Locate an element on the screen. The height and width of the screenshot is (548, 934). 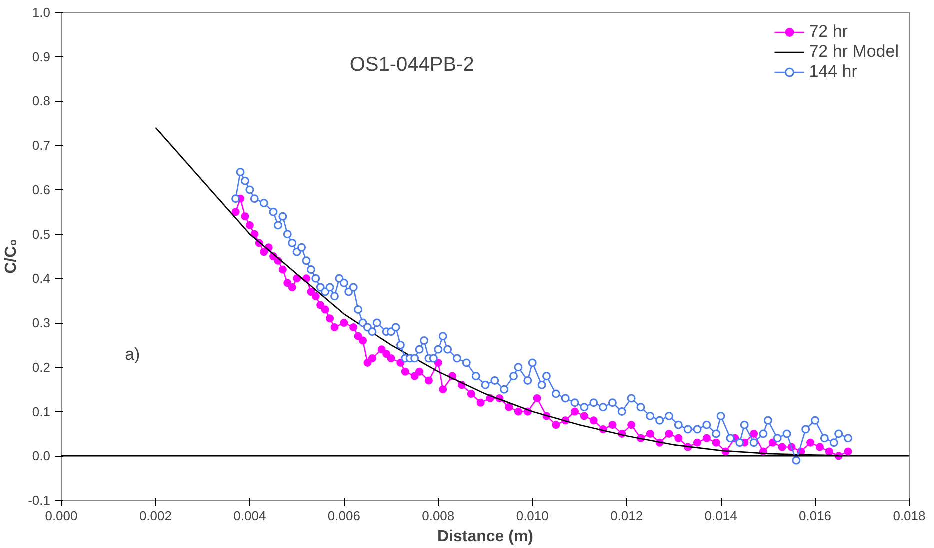
x-tick-label: 0.014 is located at coordinates (721, 516).